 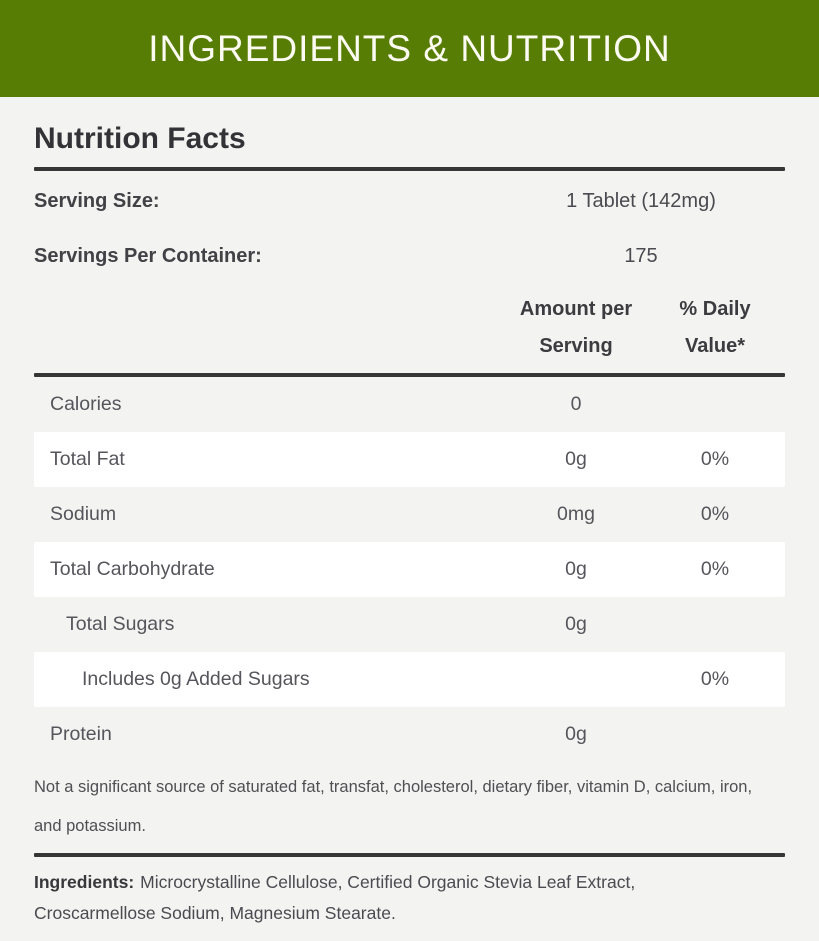 I want to click on nutrient-row: Protein 0g, so click(x=409, y=734).